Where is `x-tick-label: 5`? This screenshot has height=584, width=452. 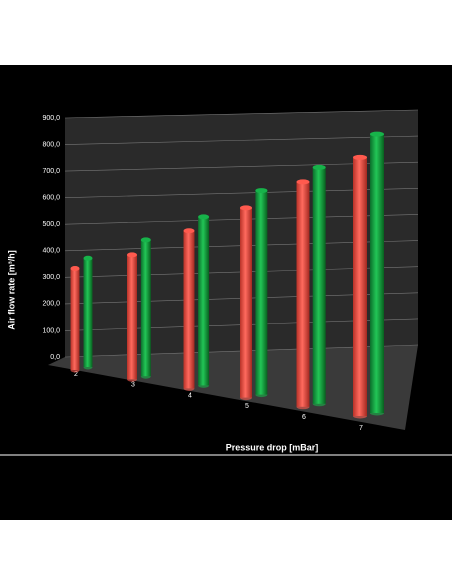
x-tick-label: 5 is located at coordinates (247, 406).